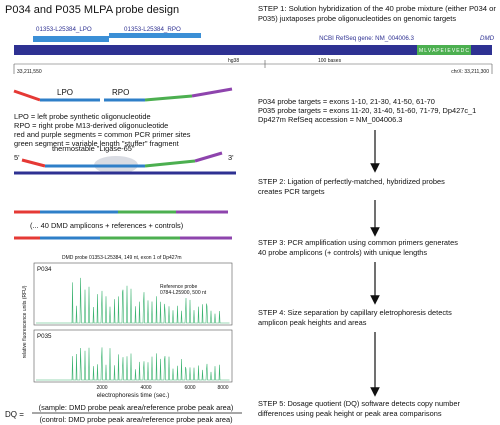 The height and width of the screenshot is (425, 500). I want to click on step-text: creates PCR targets, so click(291, 191).